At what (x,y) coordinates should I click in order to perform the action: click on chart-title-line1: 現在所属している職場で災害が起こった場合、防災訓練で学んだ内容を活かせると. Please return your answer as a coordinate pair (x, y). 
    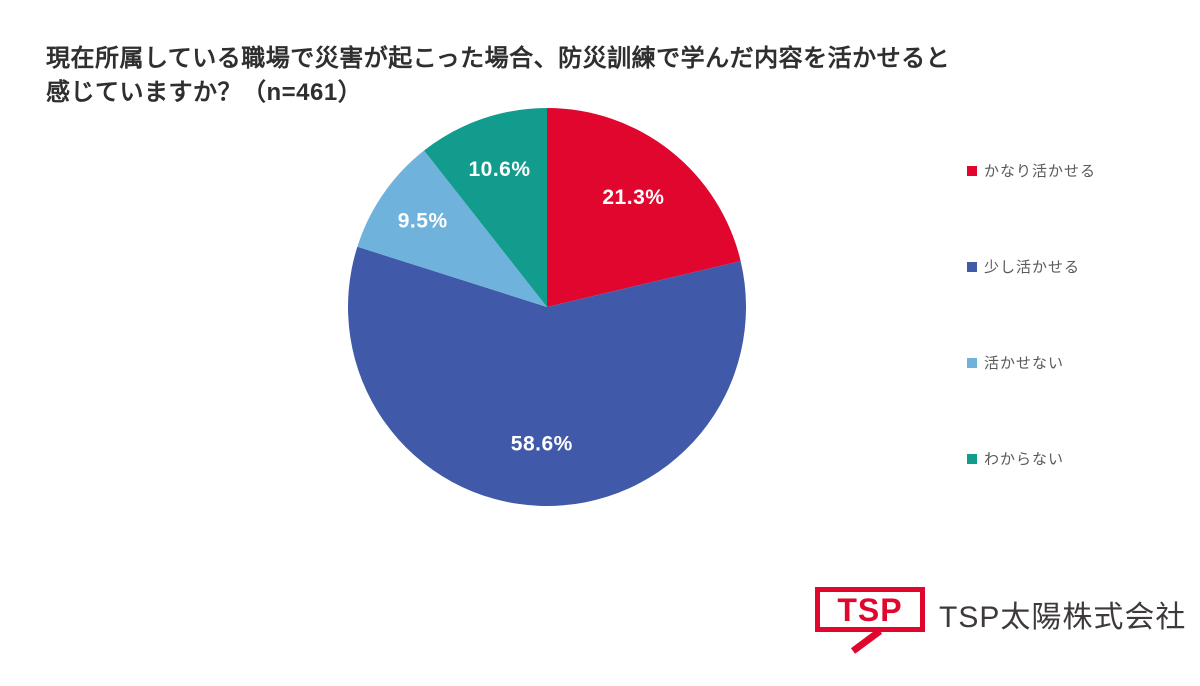
    Looking at the image, I should click on (498, 58).